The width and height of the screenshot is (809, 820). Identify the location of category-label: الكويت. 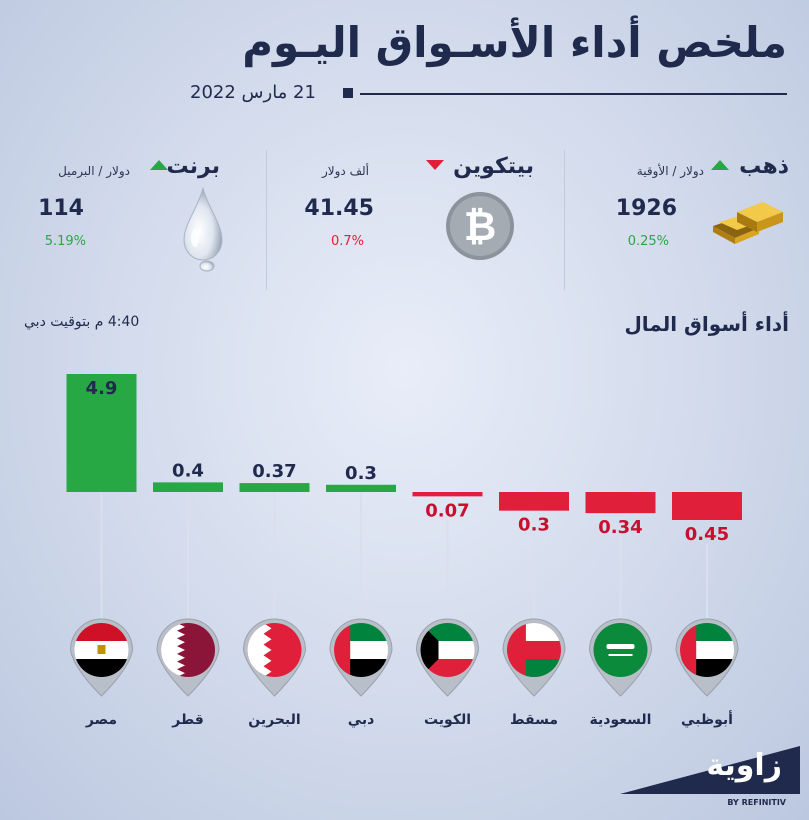
(447, 720).